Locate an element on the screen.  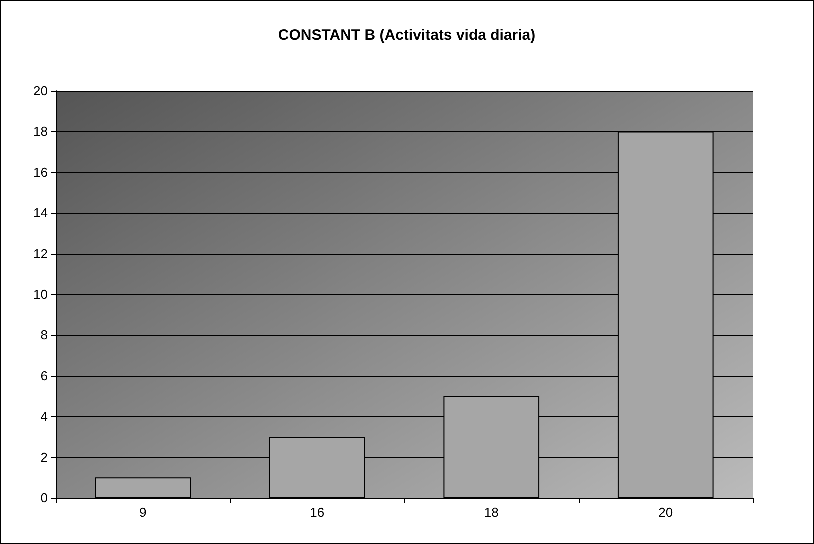
chart-title: CONSTANT B (Activitats vida diaria) is located at coordinates (407, 35).